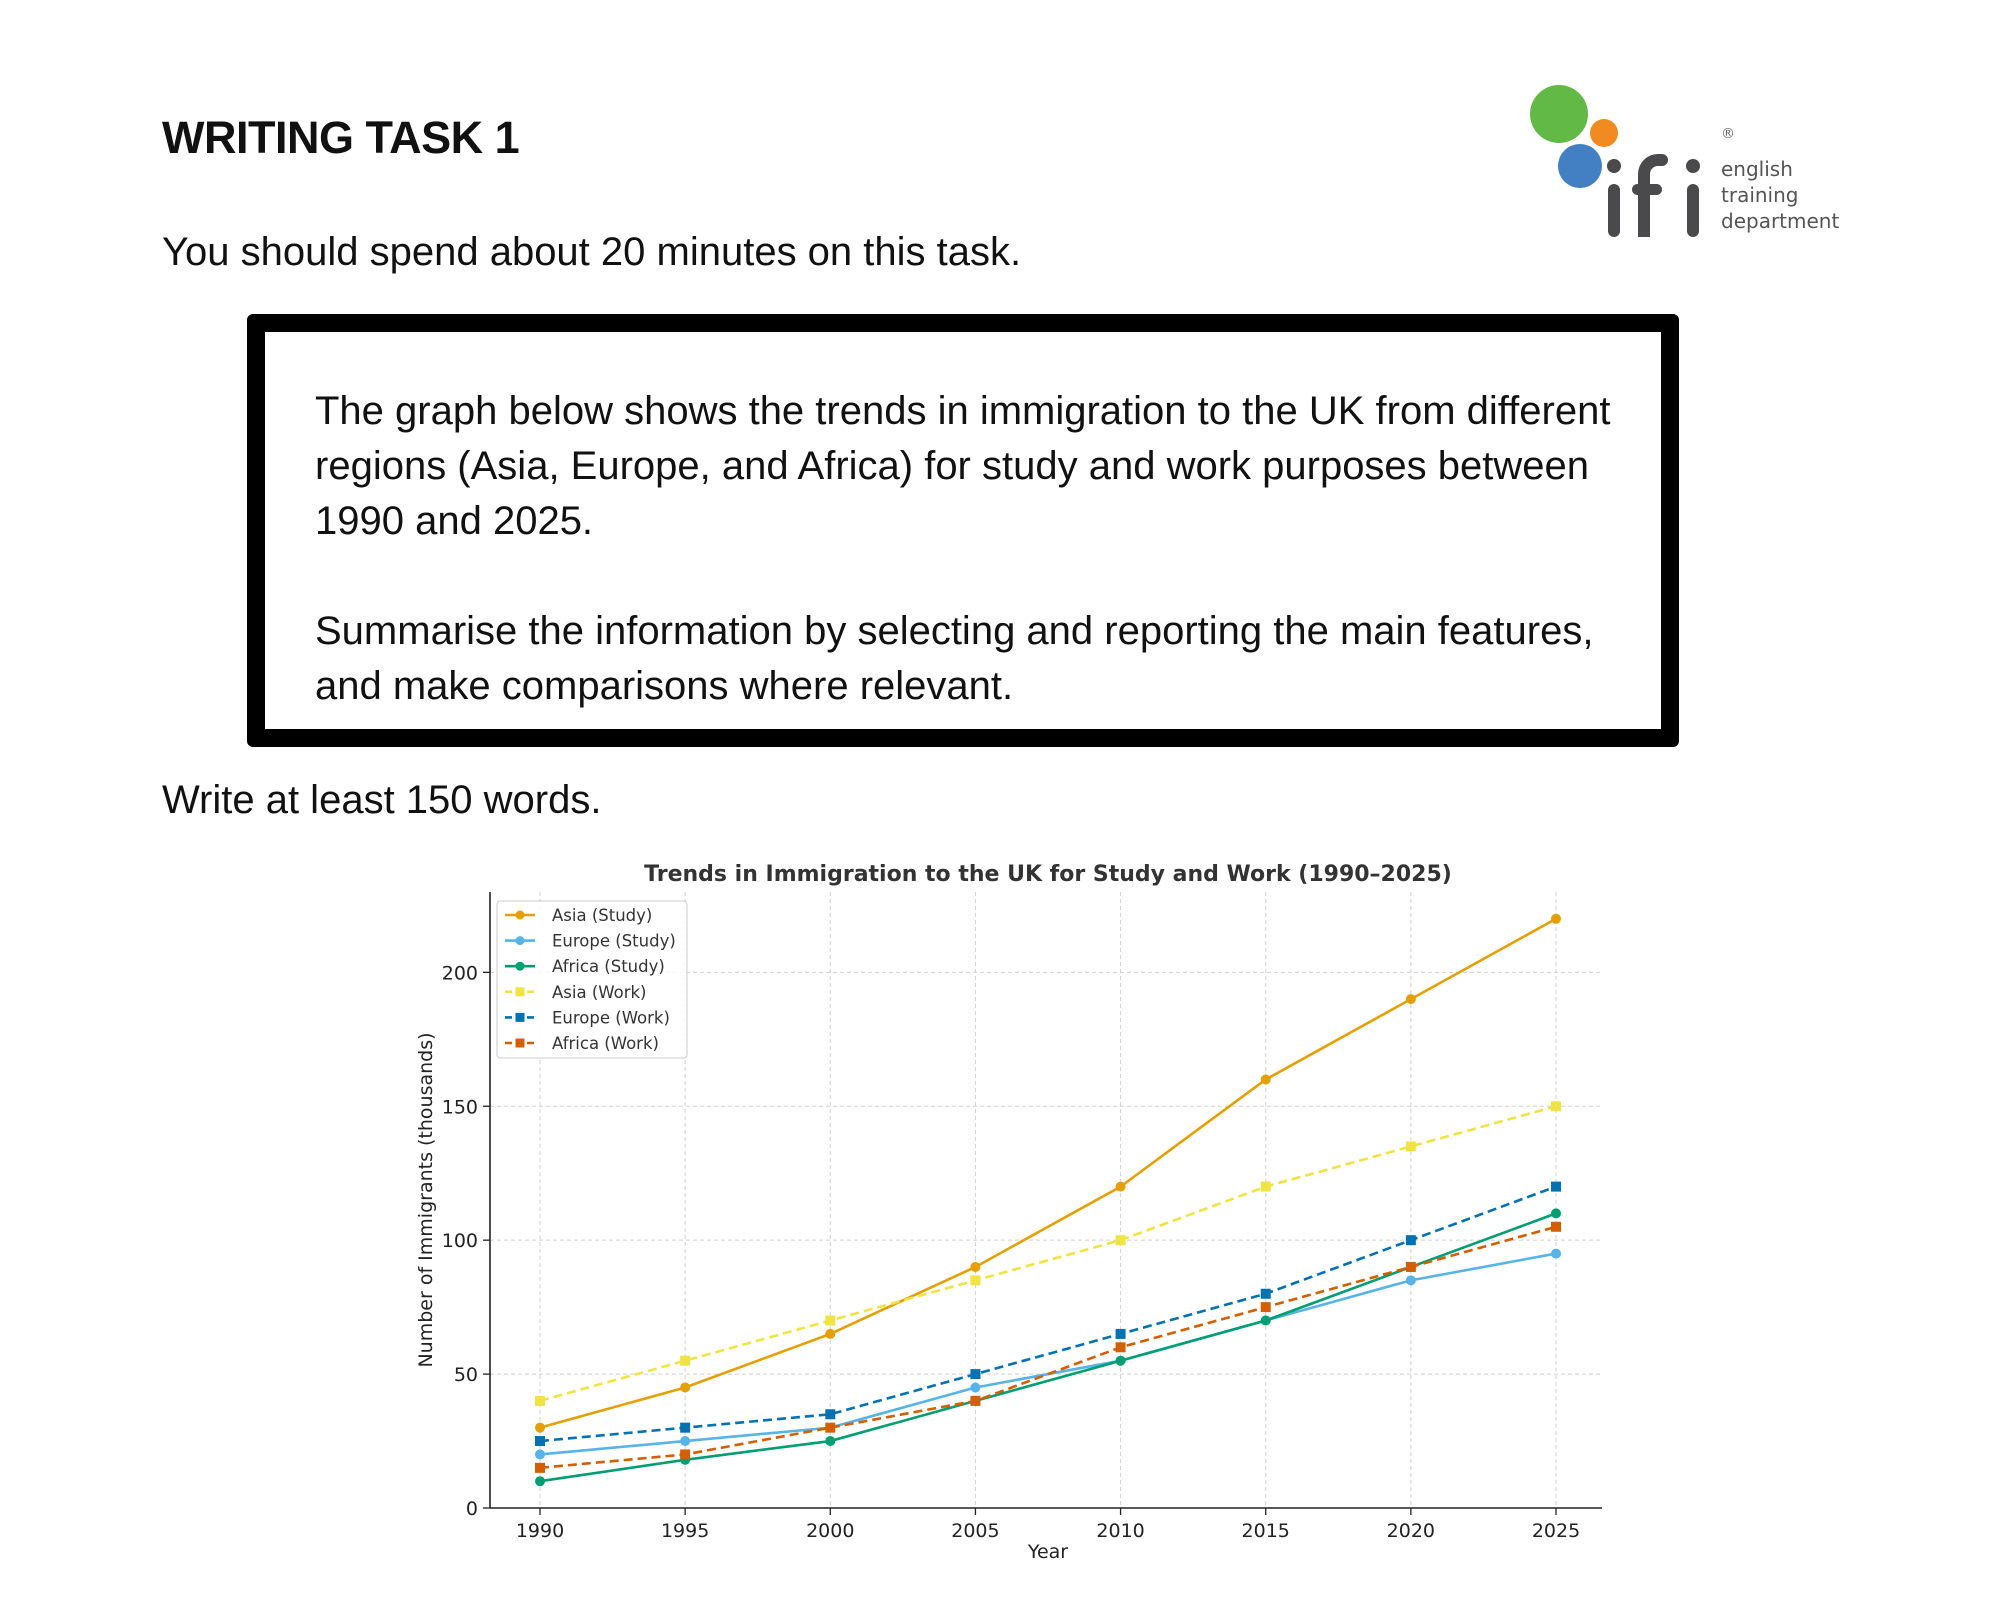  I want to click on x-tick-label: 2025, so click(1556, 1531).